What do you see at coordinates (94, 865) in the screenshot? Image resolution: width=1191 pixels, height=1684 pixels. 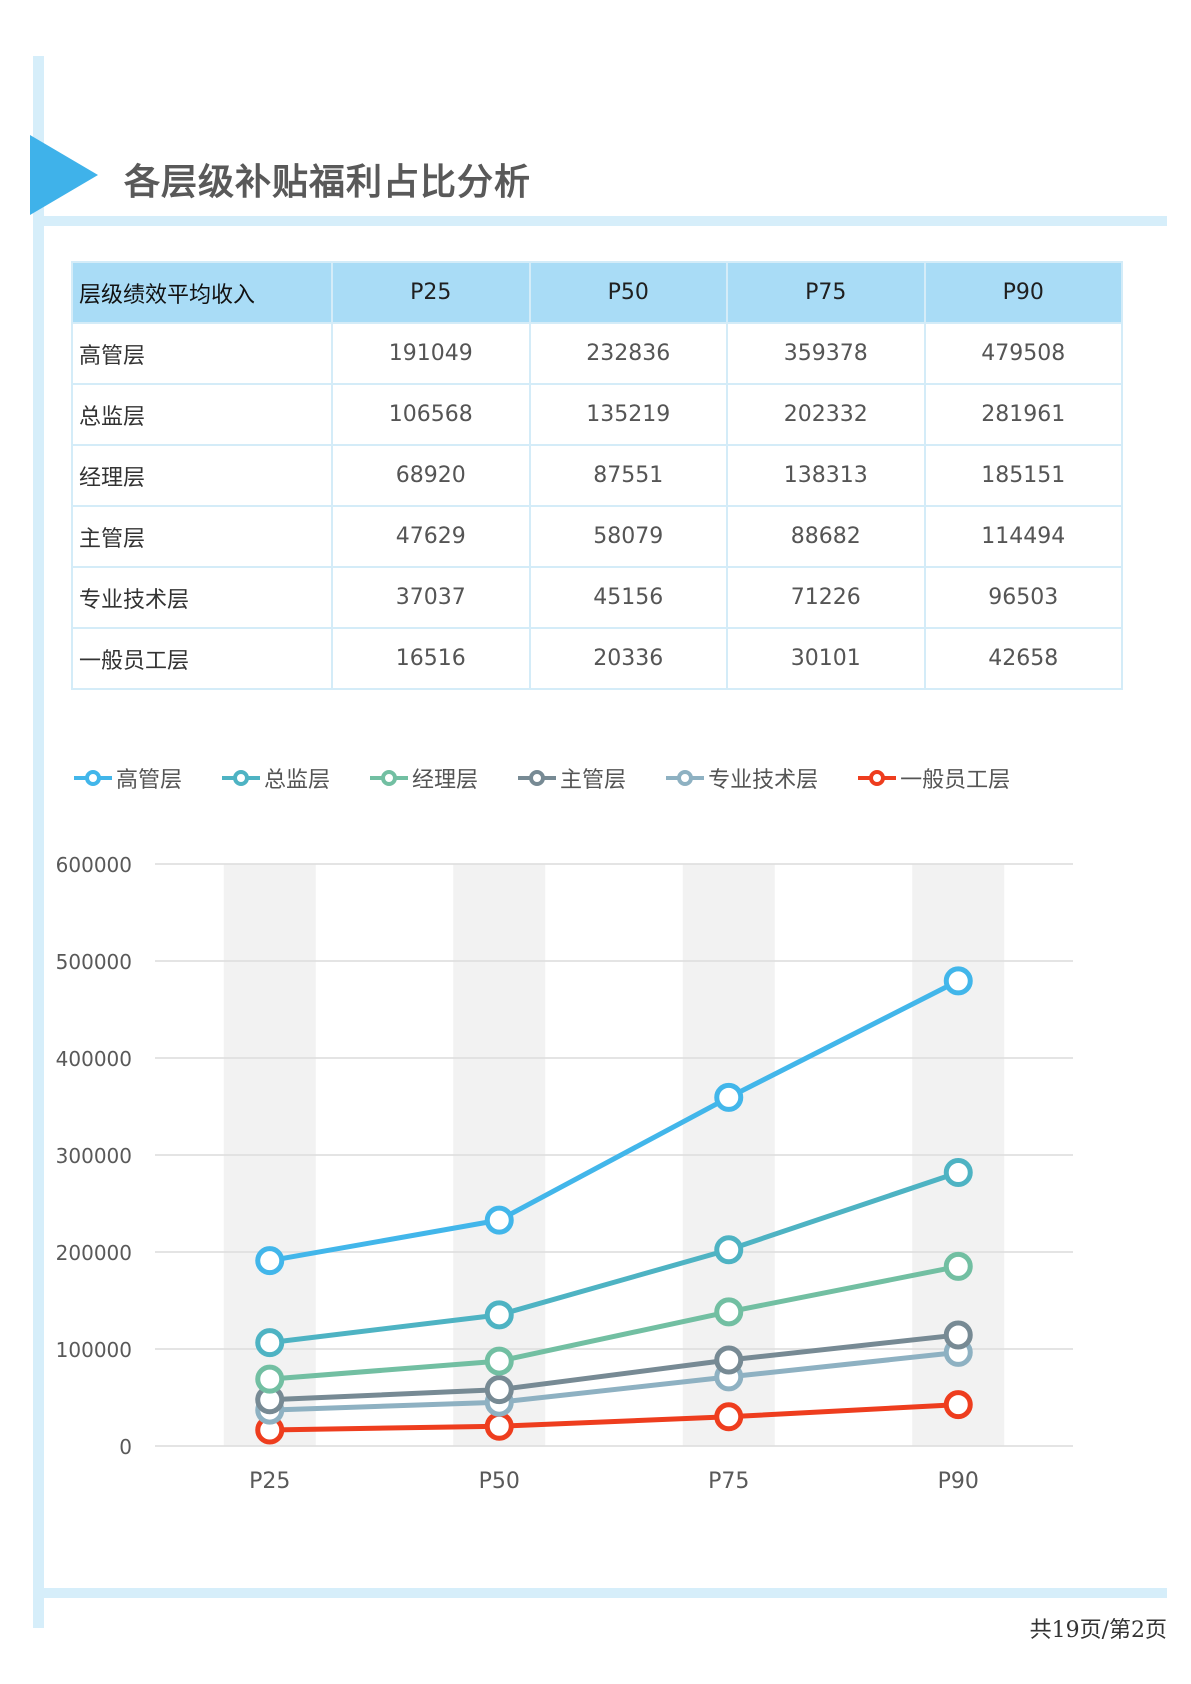 I see `y-tick-label: 600000` at bounding box center [94, 865].